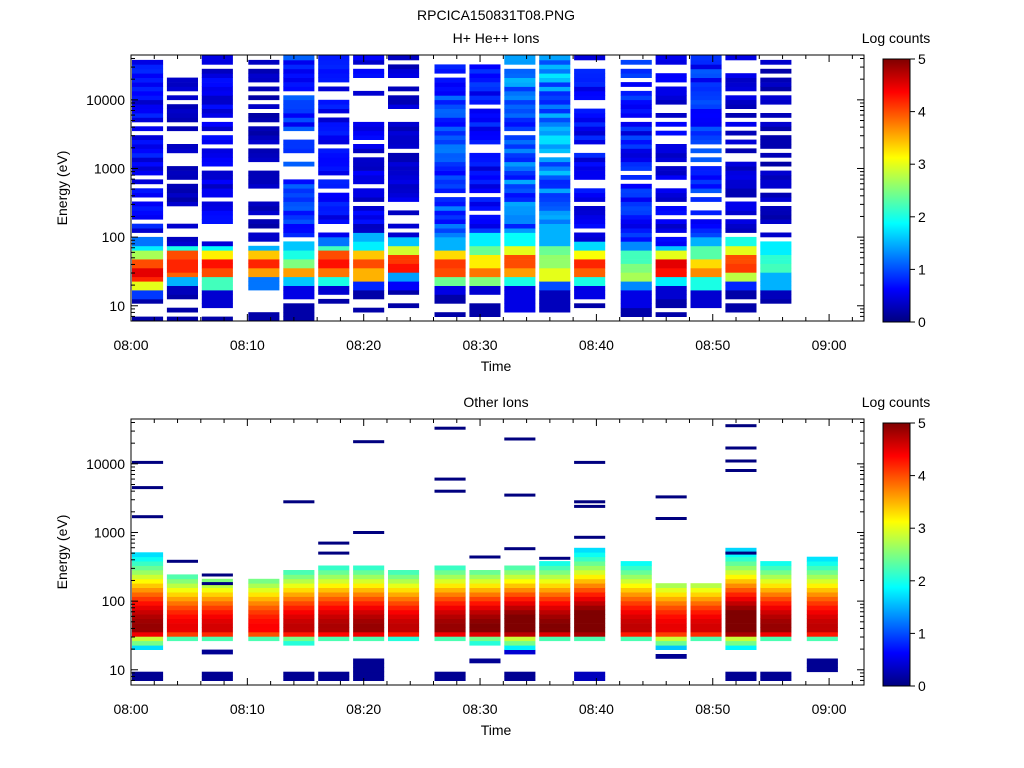  What do you see at coordinates (896, 38) in the screenshot?
I see `colorbar-label: Log counts` at bounding box center [896, 38].